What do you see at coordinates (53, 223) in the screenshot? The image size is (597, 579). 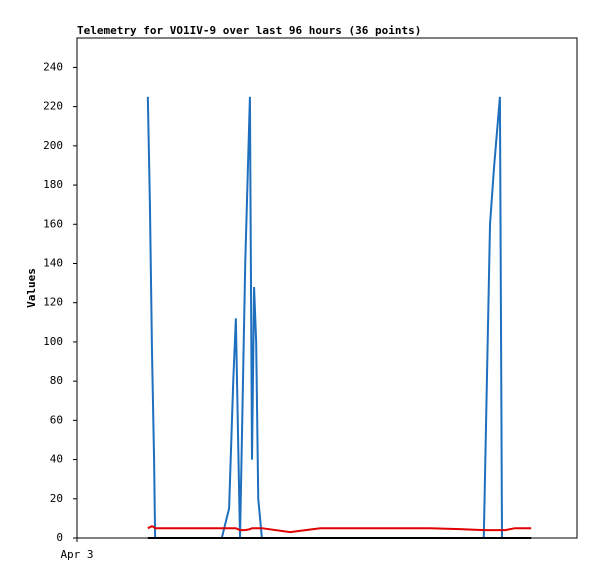 I see `y-tick-label: 160` at bounding box center [53, 223].